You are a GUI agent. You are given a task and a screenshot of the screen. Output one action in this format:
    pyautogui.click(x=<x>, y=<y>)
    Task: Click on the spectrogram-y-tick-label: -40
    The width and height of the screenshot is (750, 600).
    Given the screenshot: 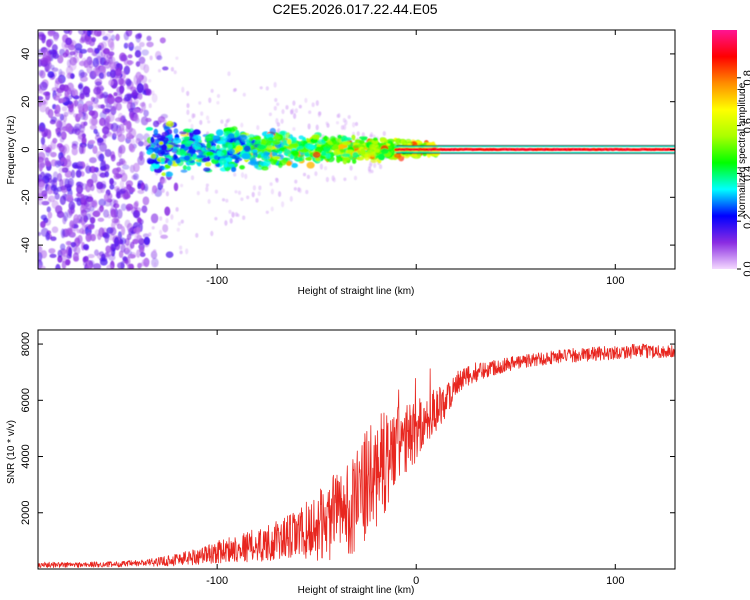 What is the action you would take?
    pyautogui.click(x=26, y=245)
    